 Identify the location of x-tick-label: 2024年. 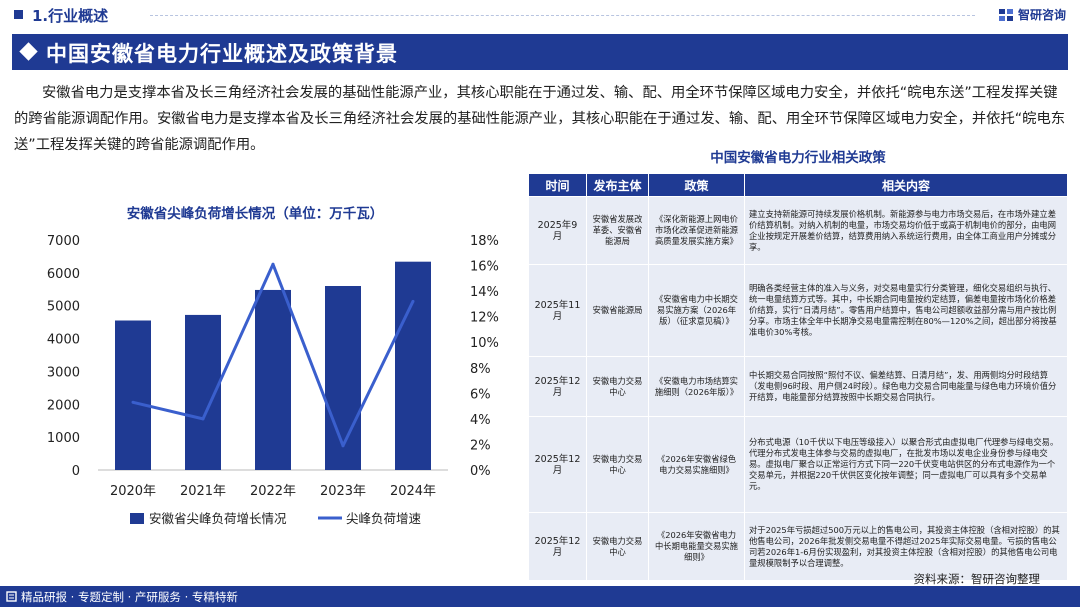
(413, 491).